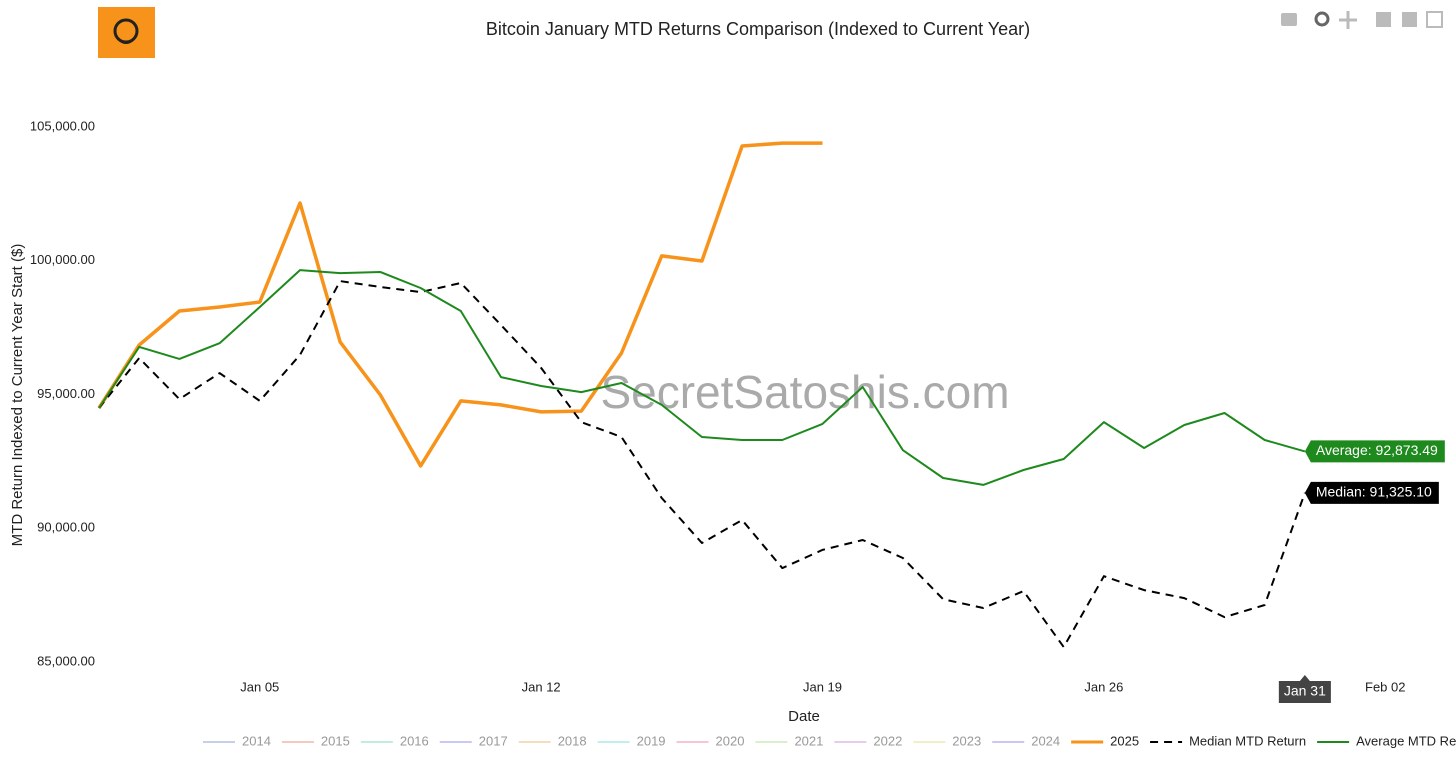 This screenshot has width=1456, height=758. What do you see at coordinates (66, 660) in the screenshot?
I see `y-tick-label: 85,000.00` at bounding box center [66, 660].